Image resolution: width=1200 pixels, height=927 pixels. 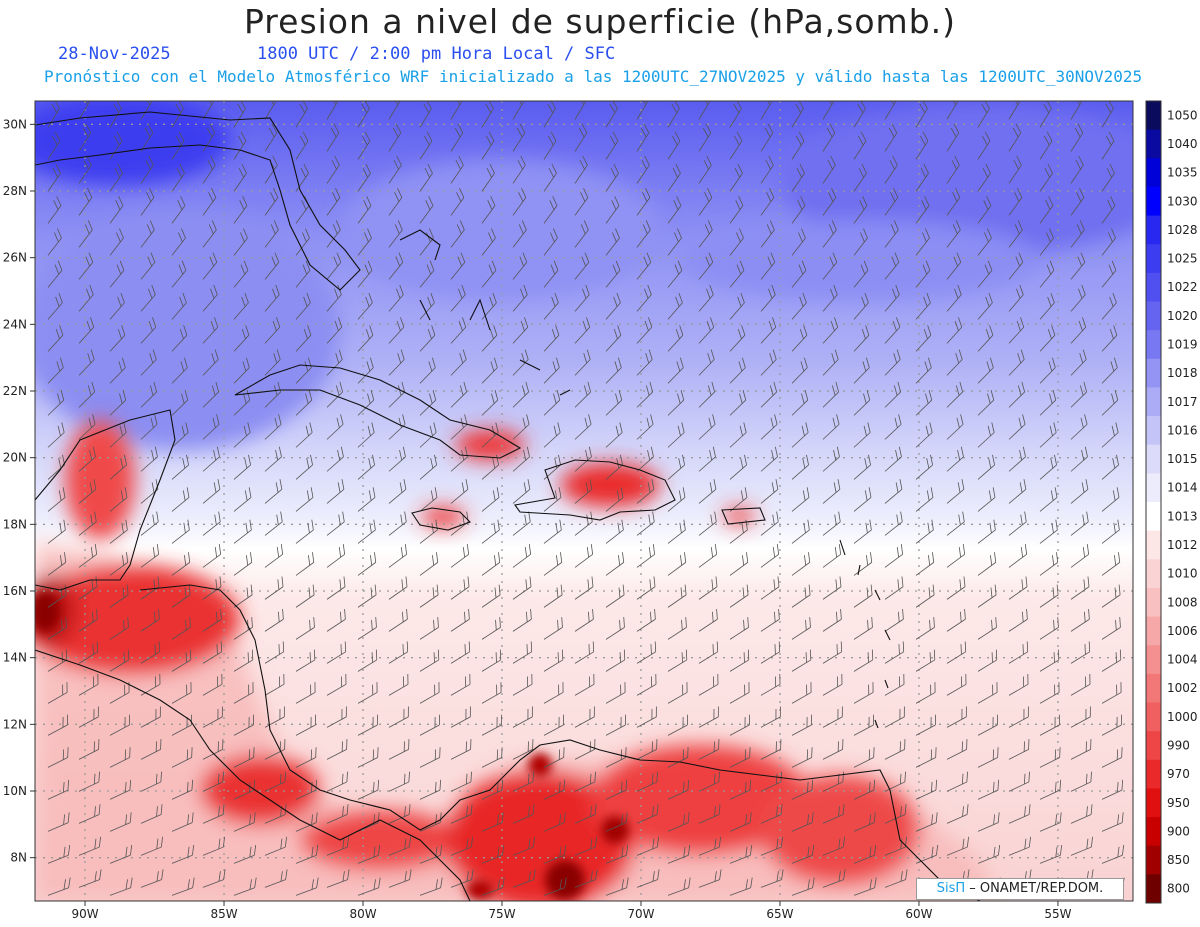 I want to click on colorbar-label: 850, so click(x=1178, y=860).